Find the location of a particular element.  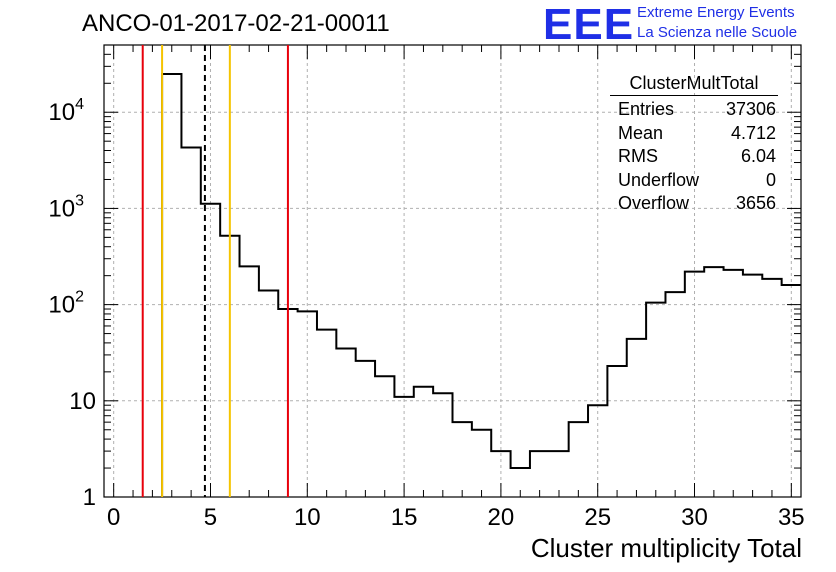

stats-value: 4.712 is located at coordinates (753, 132).